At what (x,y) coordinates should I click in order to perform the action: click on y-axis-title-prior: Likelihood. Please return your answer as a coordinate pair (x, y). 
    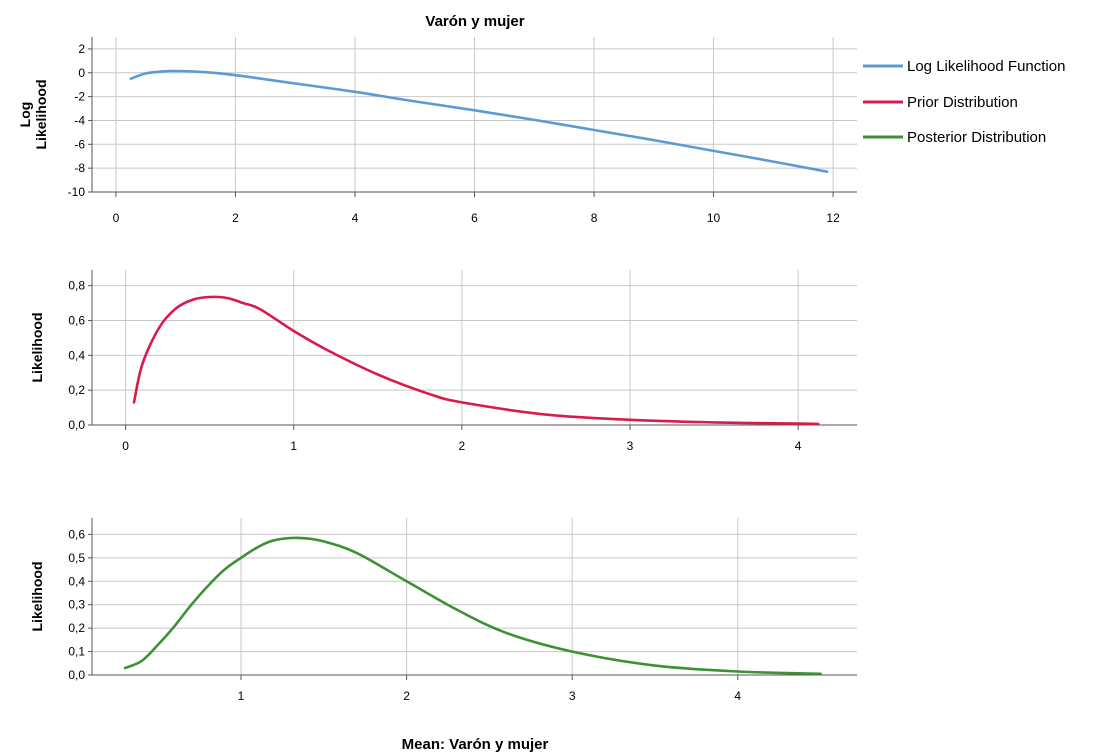
    Looking at the image, I should click on (37, 348).